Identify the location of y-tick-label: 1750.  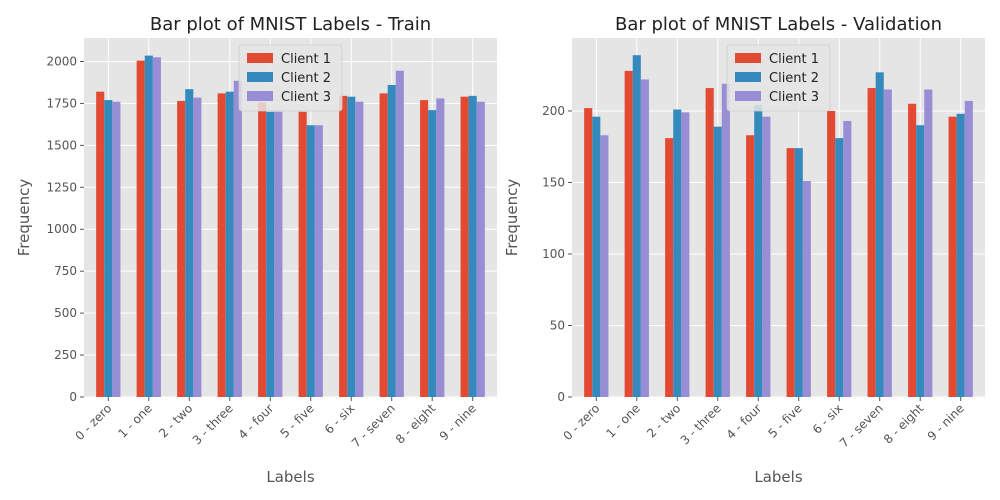
(61, 103).